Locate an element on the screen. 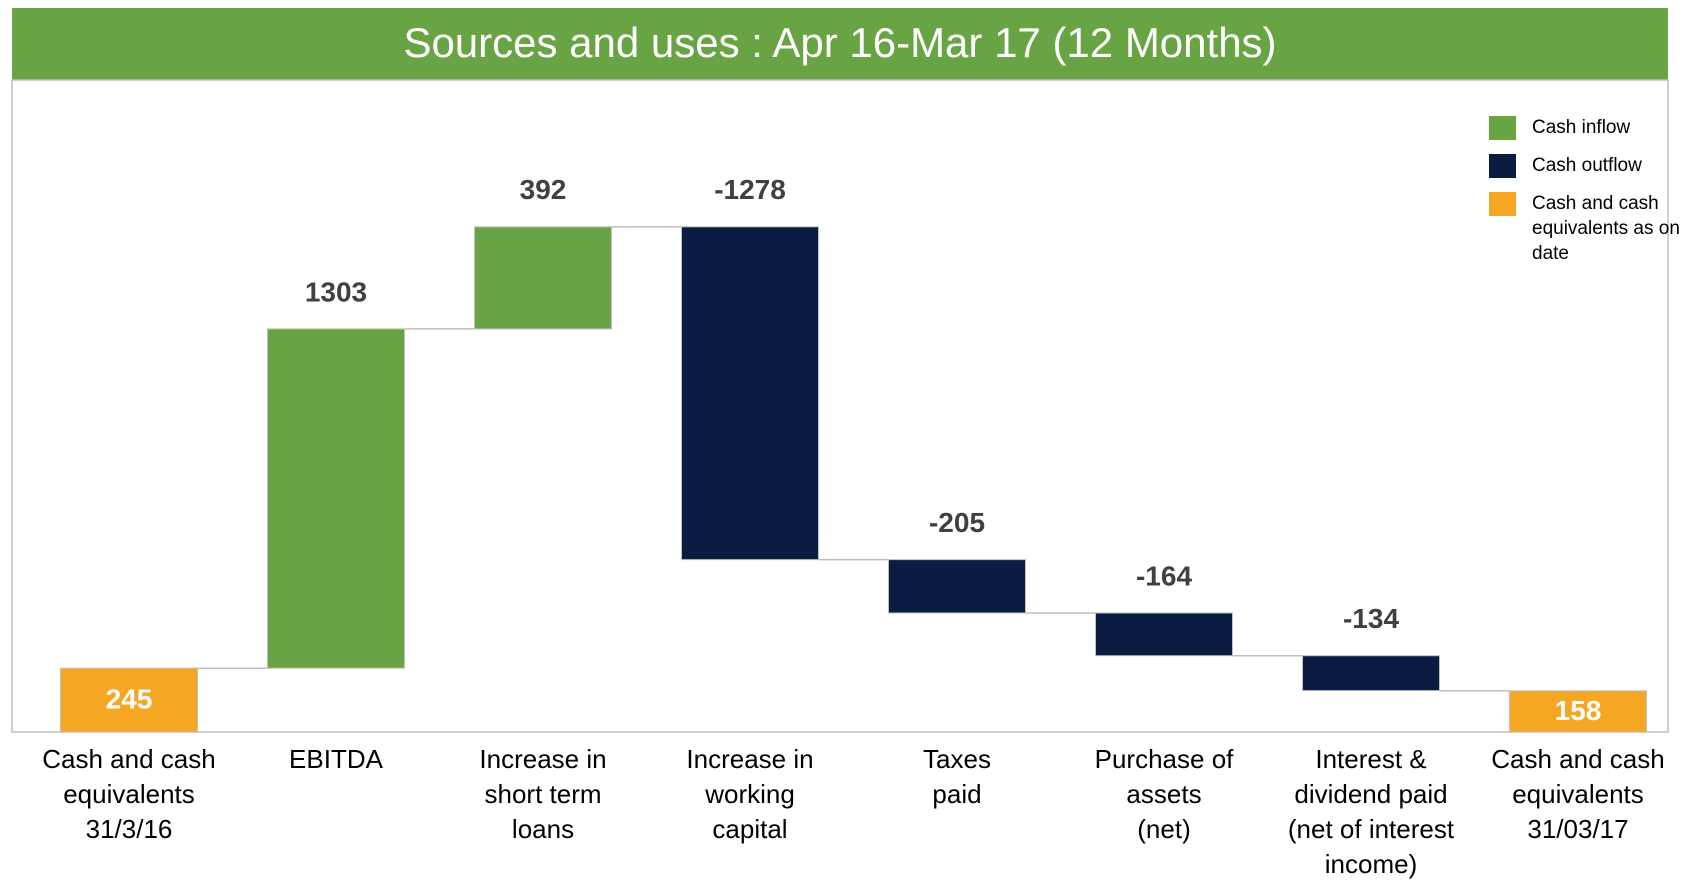  value-label: -205 is located at coordinates (957, 522).